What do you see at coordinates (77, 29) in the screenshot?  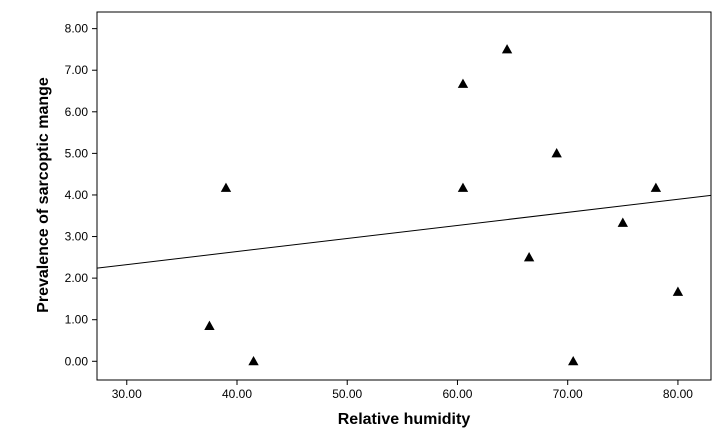 I see `y-tick-label: 8.00` at bounding box center [77, 29].